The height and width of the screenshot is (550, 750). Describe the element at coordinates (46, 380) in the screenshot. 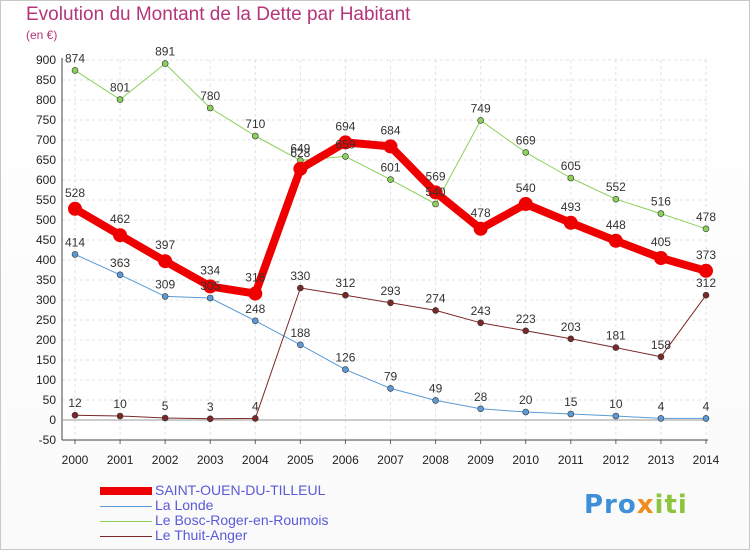

I see `y-tick-label: 100` at that location.